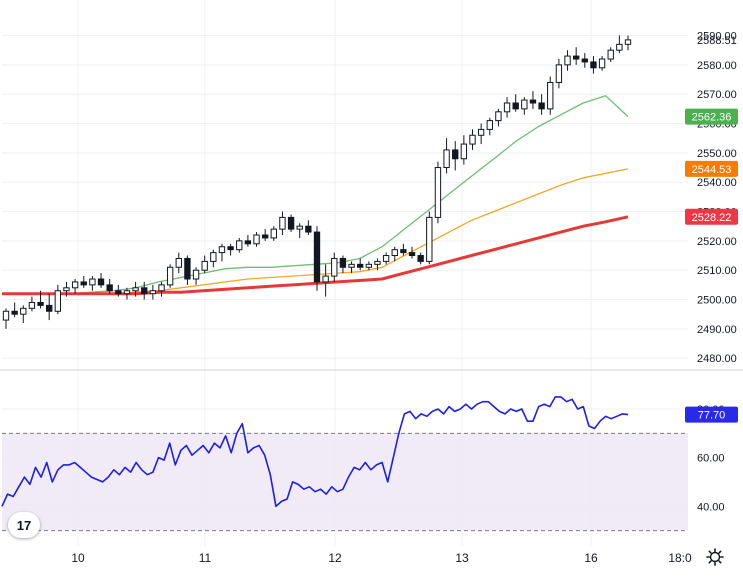 The image size is (743, 582). I want to click on price-tick-label: 2550.00, so click(717, 154).